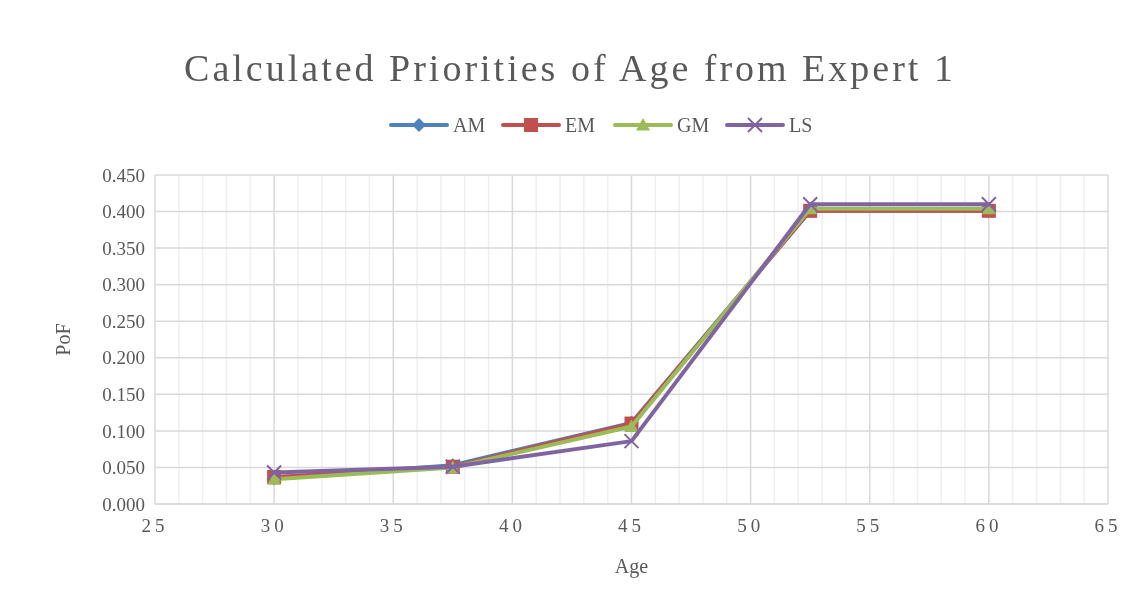  What do you see at coordinates (512, 525) in the screenshot?
I see `x-tick-label: 40` at bounding box center [512, 525].